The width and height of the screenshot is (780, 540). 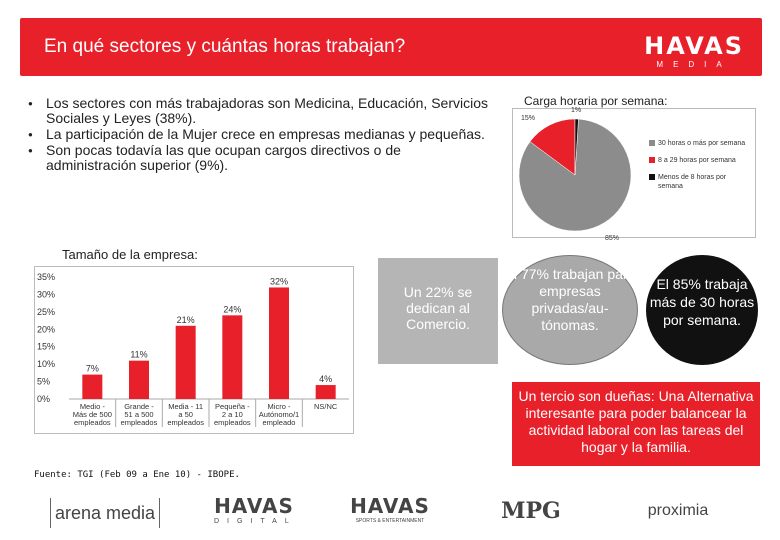 What do you see at coordinates (702, 143) in the screenshot?
I see `legend-label: 30 horas o más por semana` at bounding box center [702, 143].